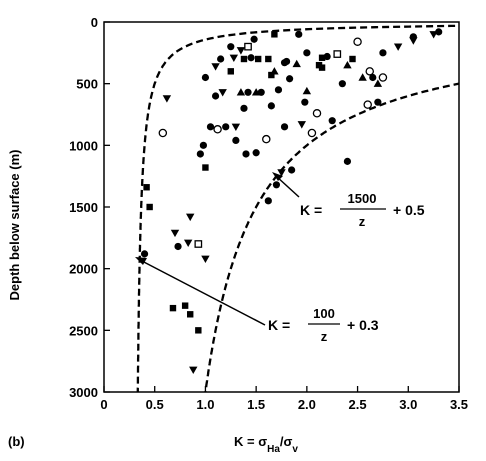  I want to click on y-tick-label: 2500, so click(83, 330).